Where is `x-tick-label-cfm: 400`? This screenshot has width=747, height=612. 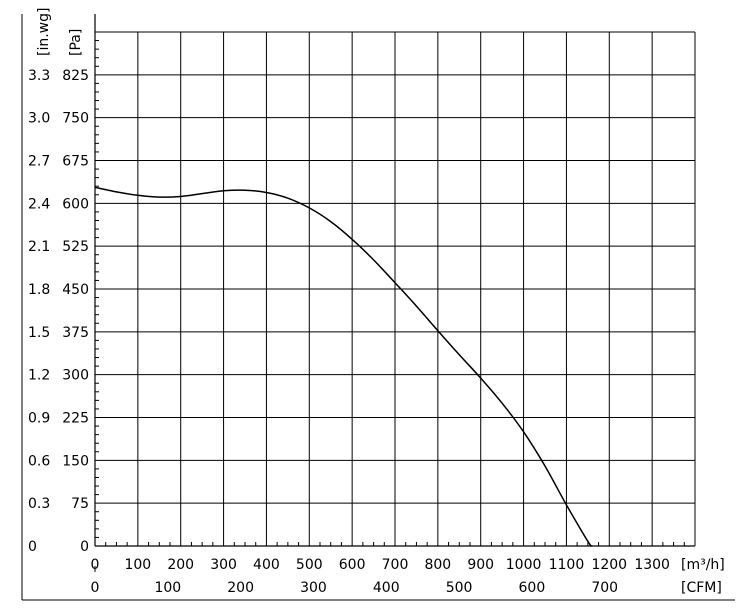 x-tick-label-cfm: 400 is located at coordinates (386, 588).